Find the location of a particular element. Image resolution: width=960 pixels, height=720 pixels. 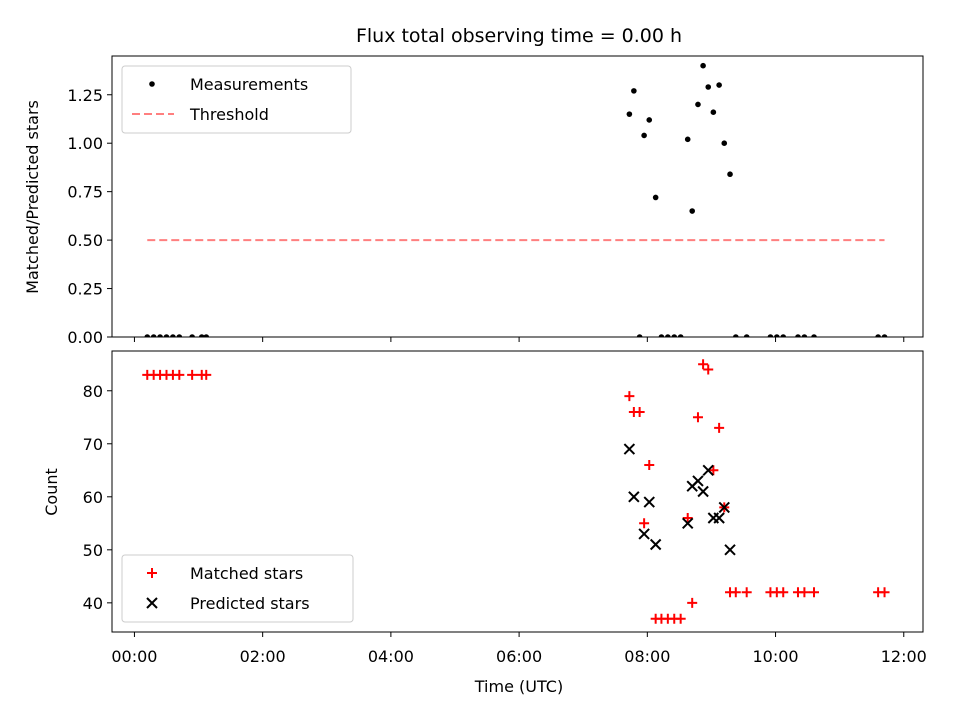

panel-0-ytick-label: 0.25 is located at coordinates (85, 289).